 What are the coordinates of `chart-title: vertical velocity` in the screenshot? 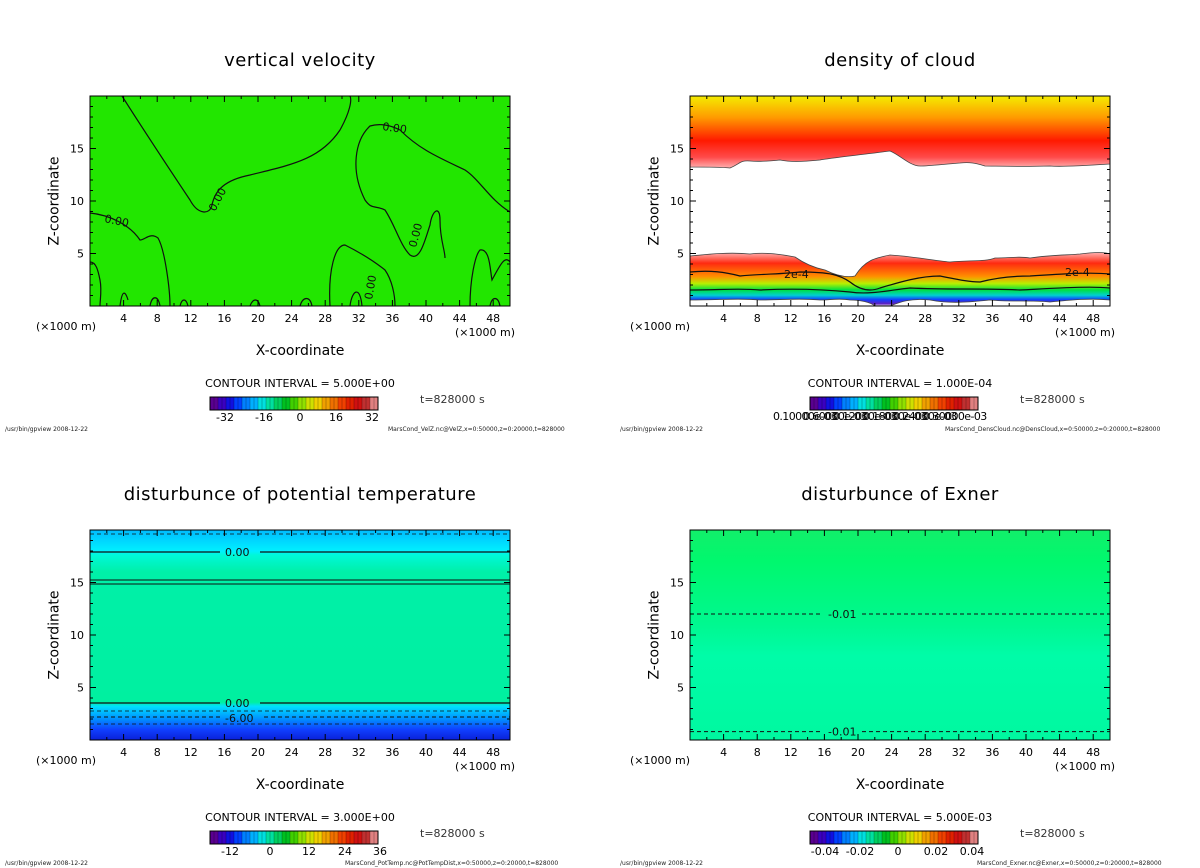 It's located at (300, 60).